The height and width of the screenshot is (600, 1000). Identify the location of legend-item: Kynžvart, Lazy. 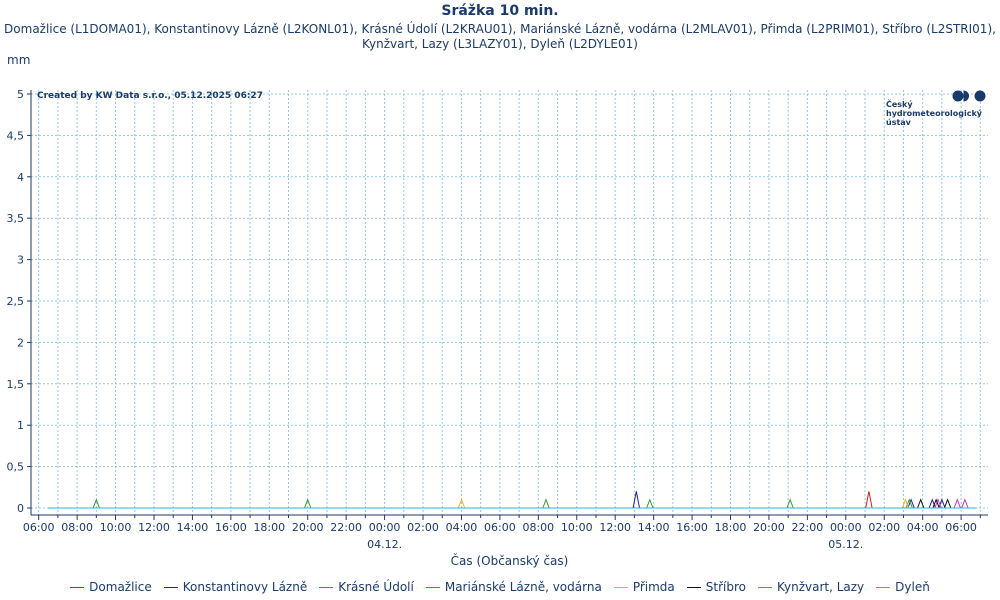
(811, 587).